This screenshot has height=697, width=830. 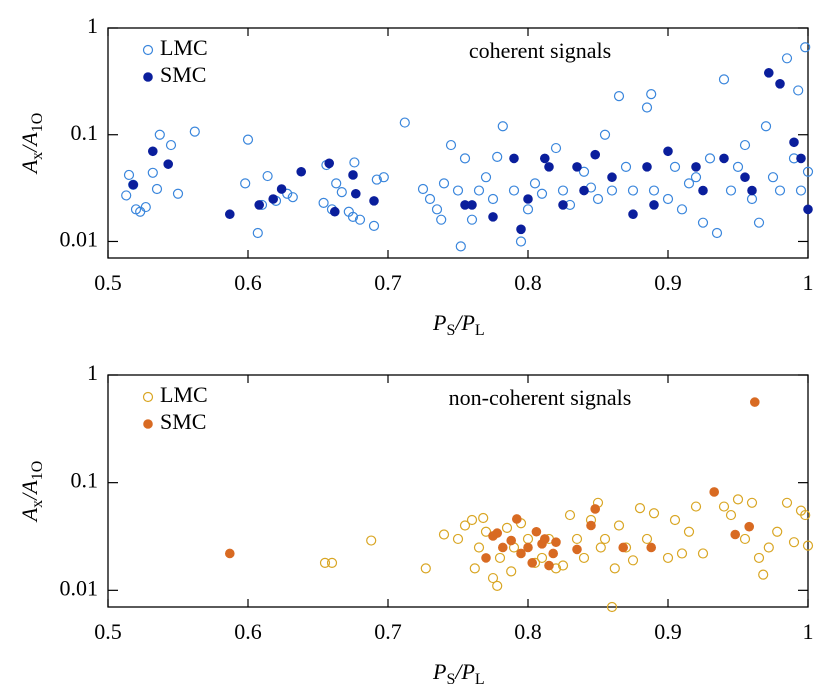 I want to click on axis-label-subscript: S, so click(x=450, y=330).